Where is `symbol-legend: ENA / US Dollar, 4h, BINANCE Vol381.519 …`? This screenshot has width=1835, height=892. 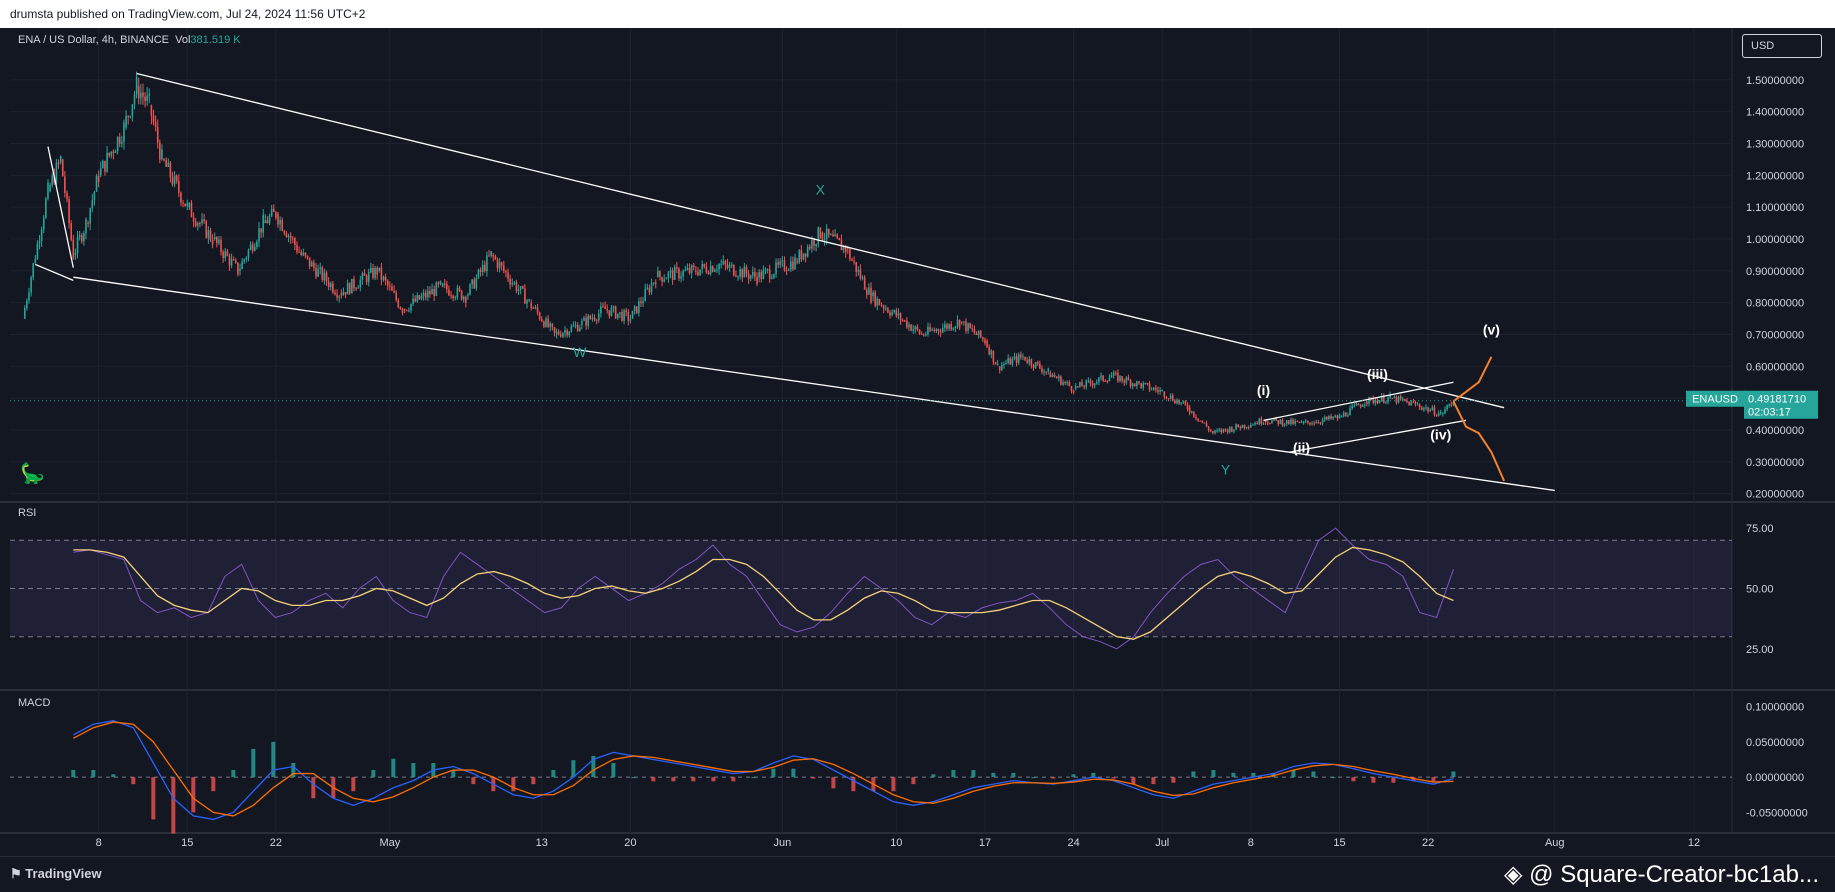 symbol-legend: ENA / US Dollar, 4h, BINANCE Vol381.519 … is located at coordinates (129, 40).